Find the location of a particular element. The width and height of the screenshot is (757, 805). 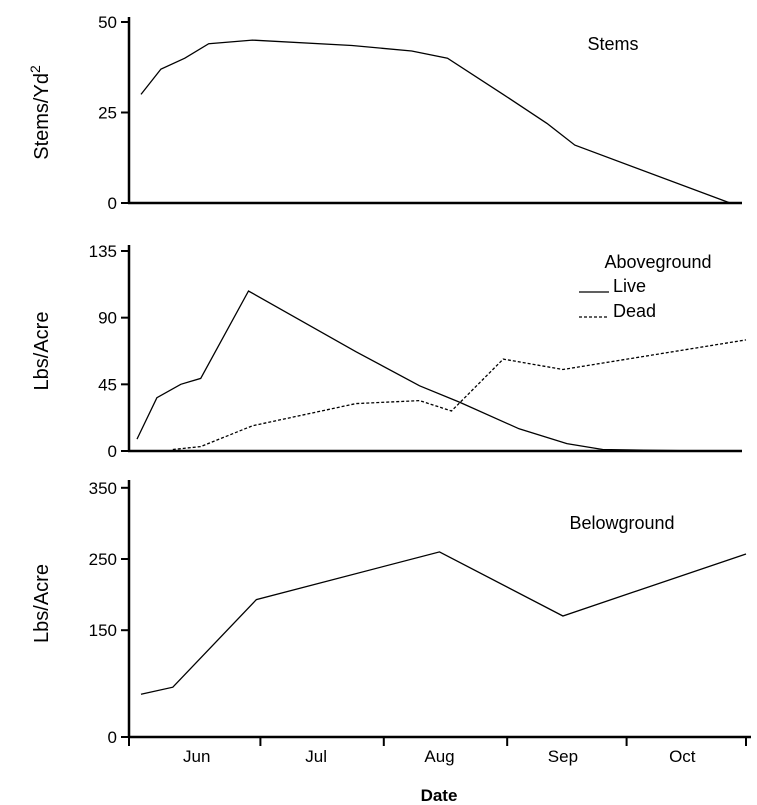

x-tick-label: Aug is located at coordinates (439, 756).